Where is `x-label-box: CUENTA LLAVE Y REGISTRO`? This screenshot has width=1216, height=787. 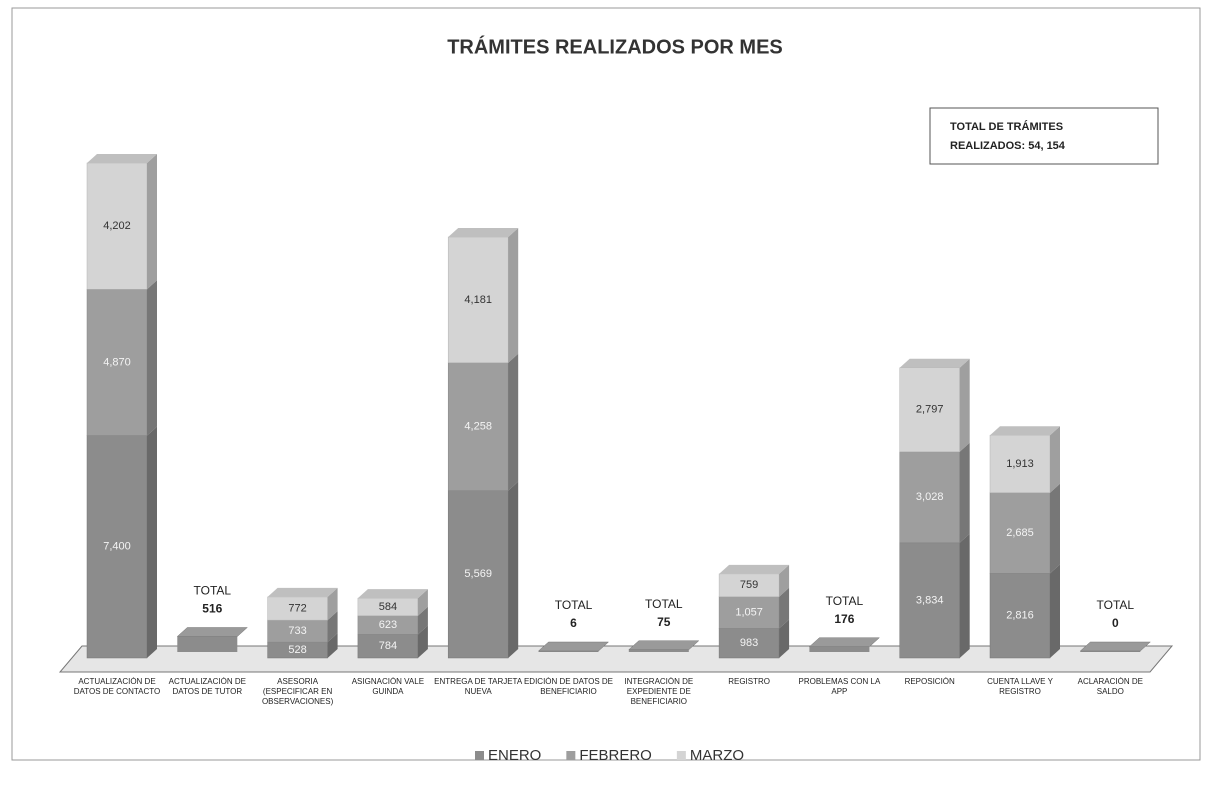
x-label-box: CUENTA LLAVE Y REGISTRO is located at coordinates (1020, 686).